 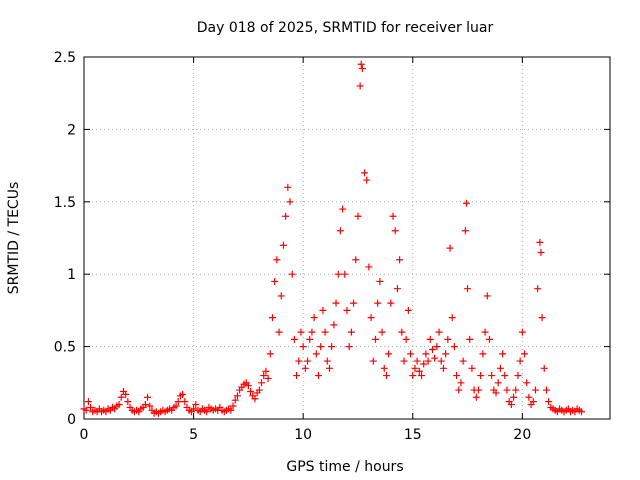 What do you see at coordinates (413, 435) in the screenshot?
I see `x-tick-label: 15` at bounding box center [413, 435].